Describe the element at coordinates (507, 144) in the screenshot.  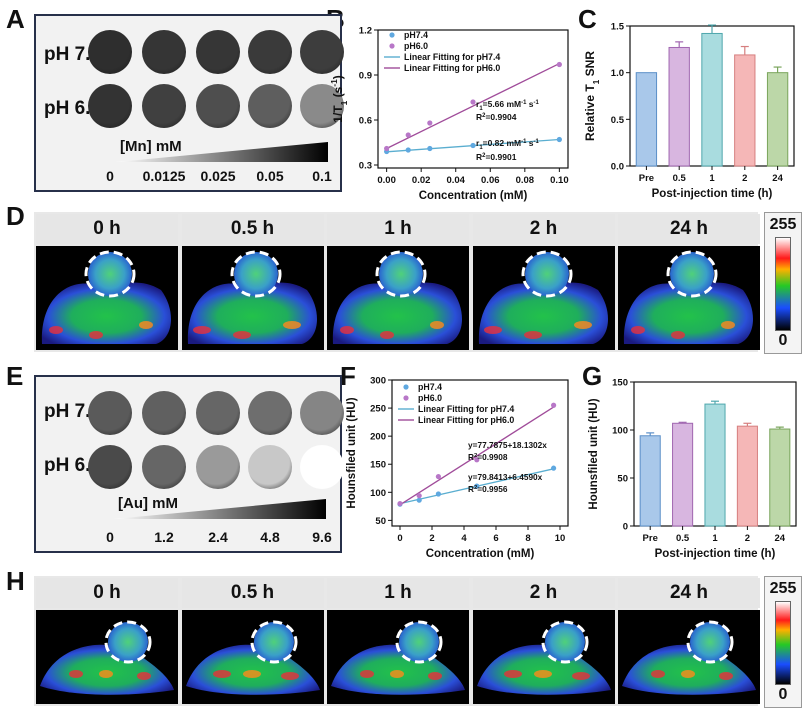
I see `annotation-r1-ph74: r1=0.82 mM-1 s-1` at that location.